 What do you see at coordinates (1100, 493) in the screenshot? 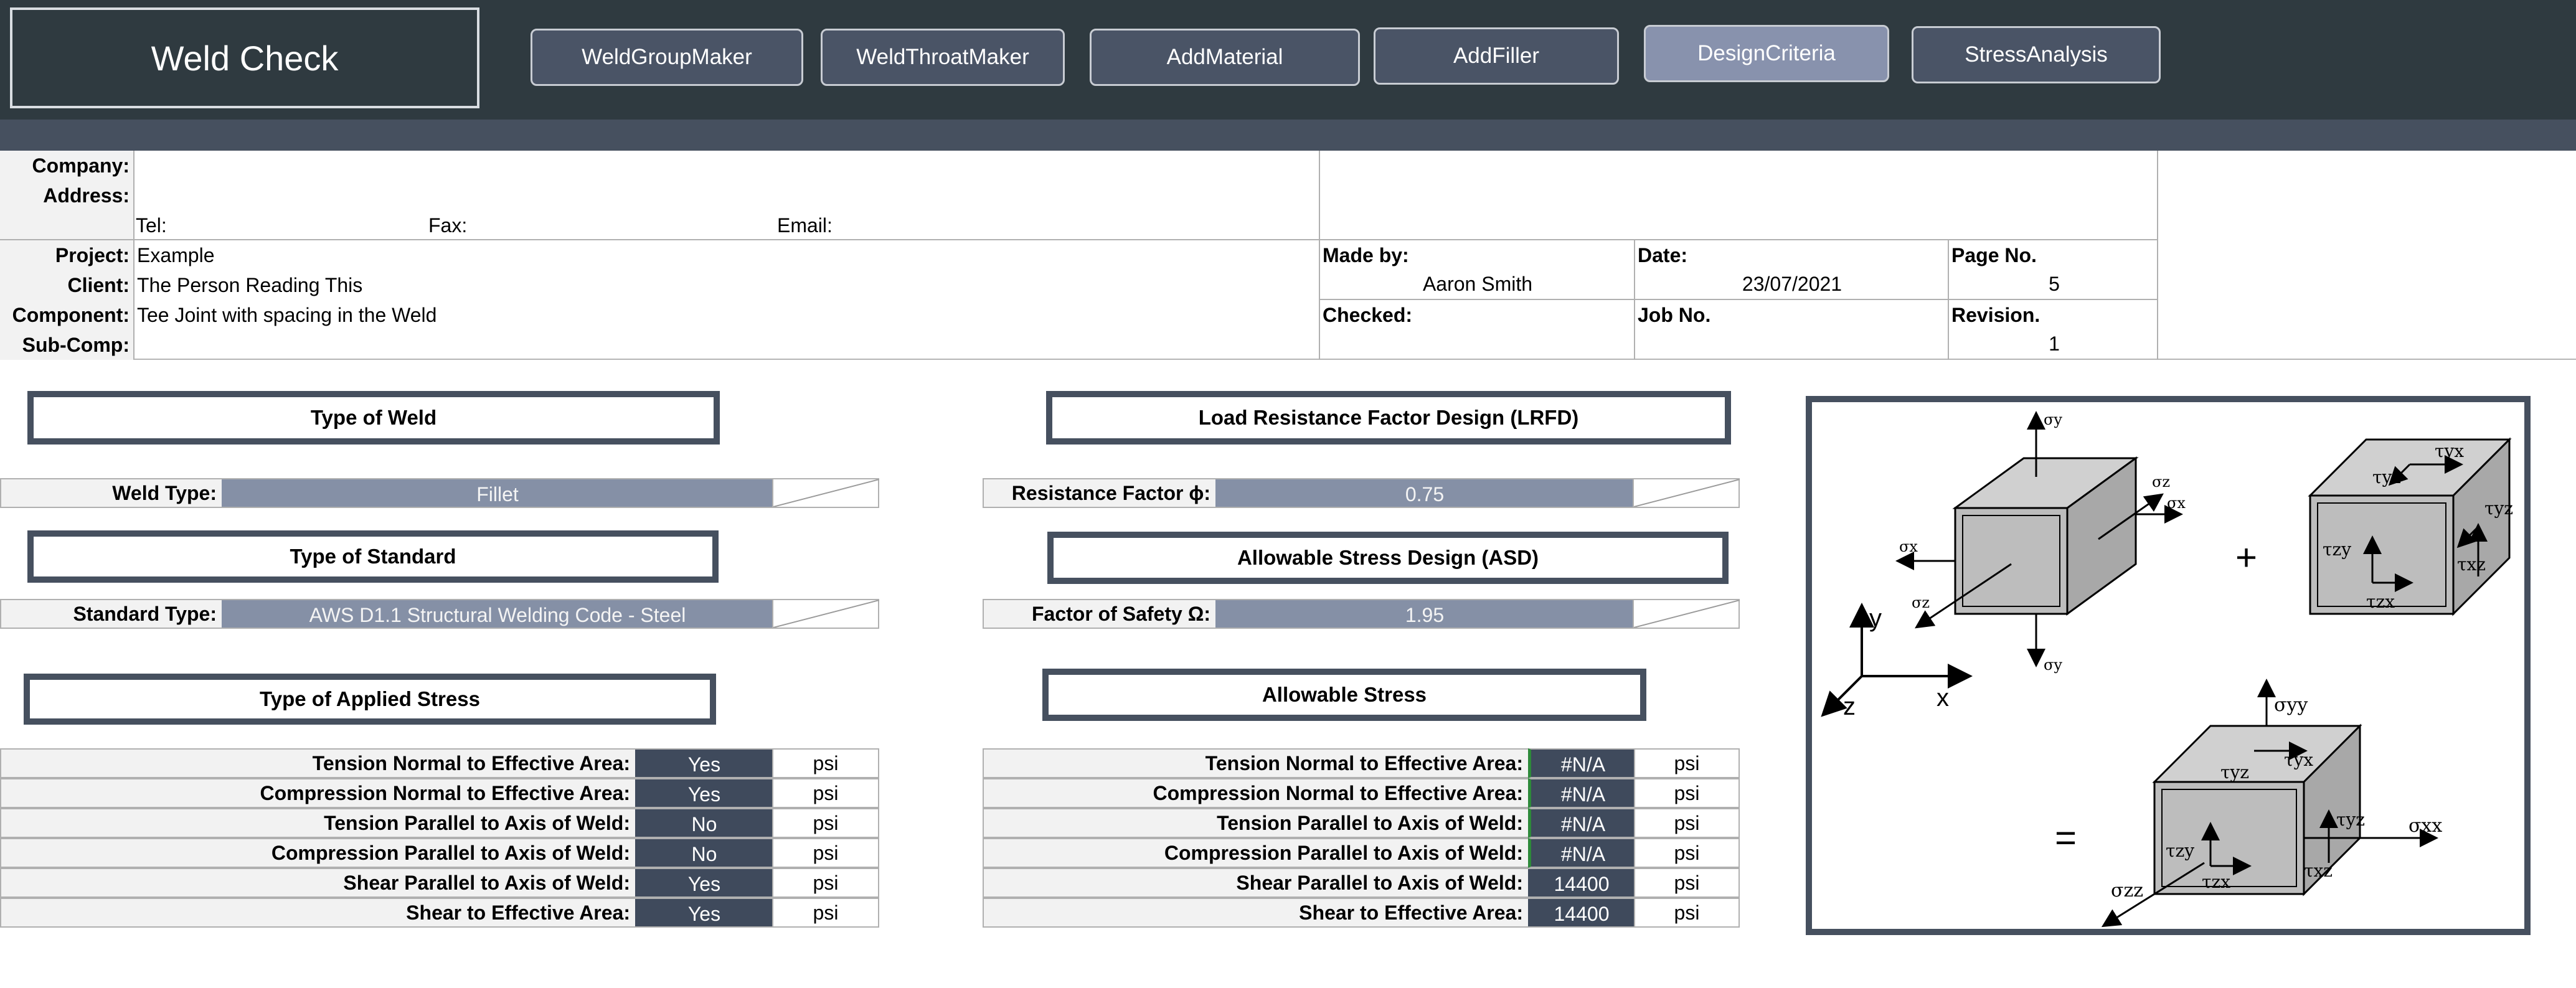
I see `resistance-factor-label: Resistance Factor ϕ:` at bounding box center [1100, 493].